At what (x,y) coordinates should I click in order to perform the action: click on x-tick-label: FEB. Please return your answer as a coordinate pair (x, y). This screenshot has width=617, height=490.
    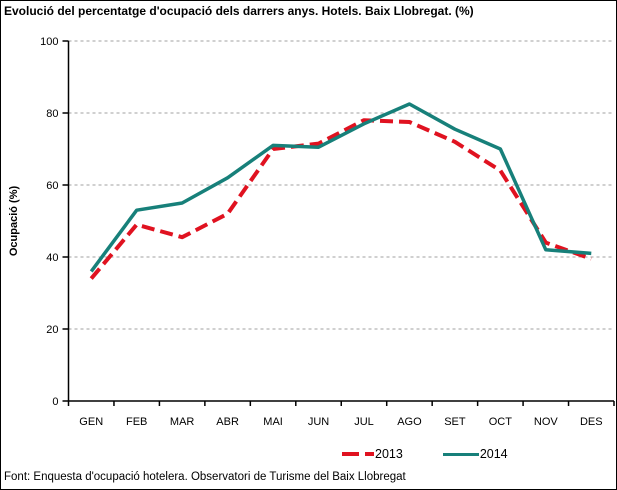
    Looking at the image, I should click on (136, 422).